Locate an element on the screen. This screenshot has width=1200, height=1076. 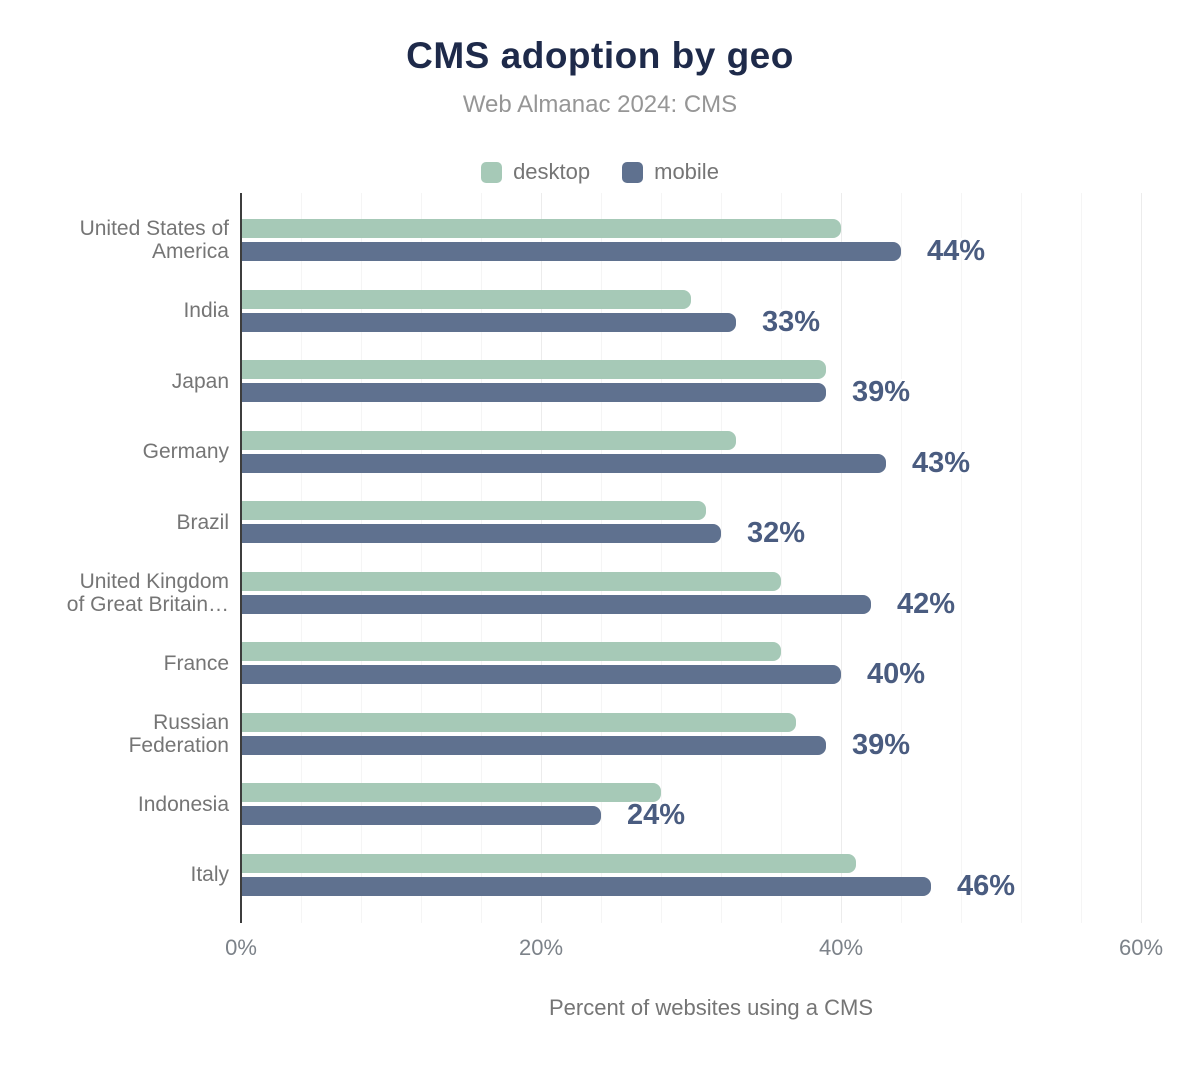
x-axis-title: Percent of websites using a CMS is located at coordinates (711, 1007).